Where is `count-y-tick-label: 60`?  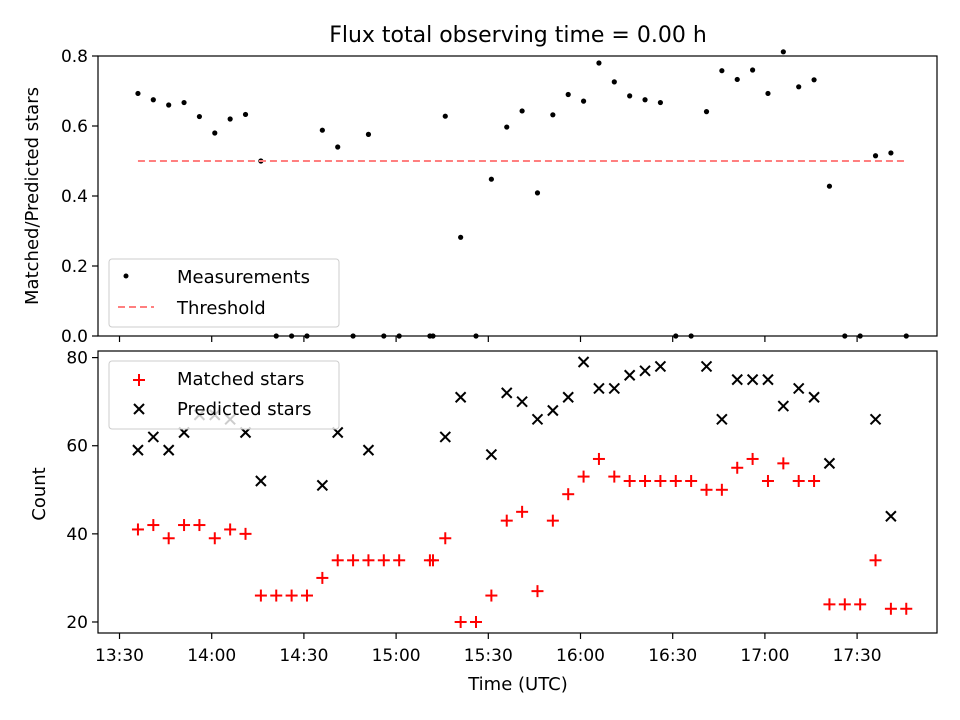 count-y-tick-label: 60 is located at coordinates (77, 447).